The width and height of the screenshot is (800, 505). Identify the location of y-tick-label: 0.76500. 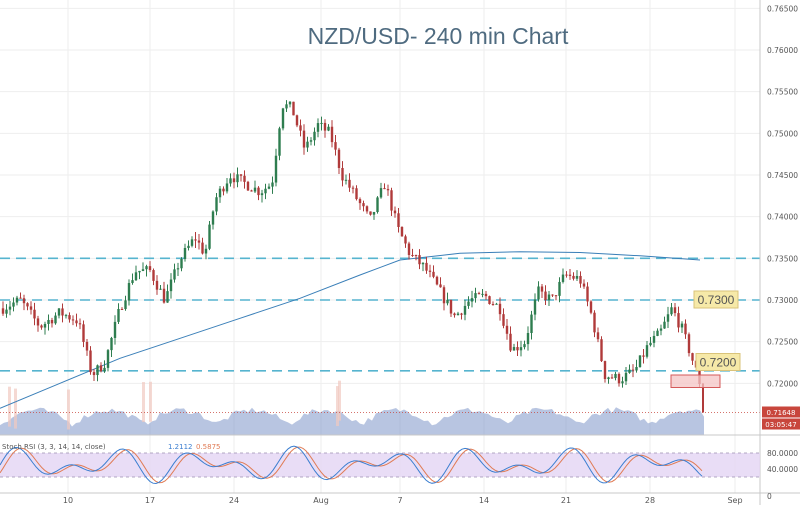
(782, 8).